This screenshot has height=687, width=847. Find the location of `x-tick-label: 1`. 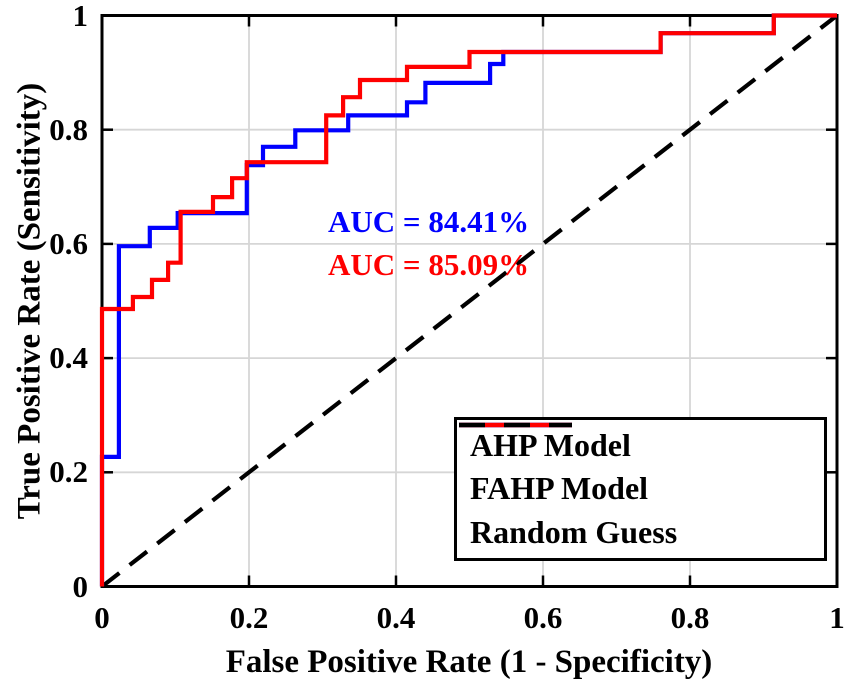

x-tick-label: 1 is located at coordinates (837, 617).